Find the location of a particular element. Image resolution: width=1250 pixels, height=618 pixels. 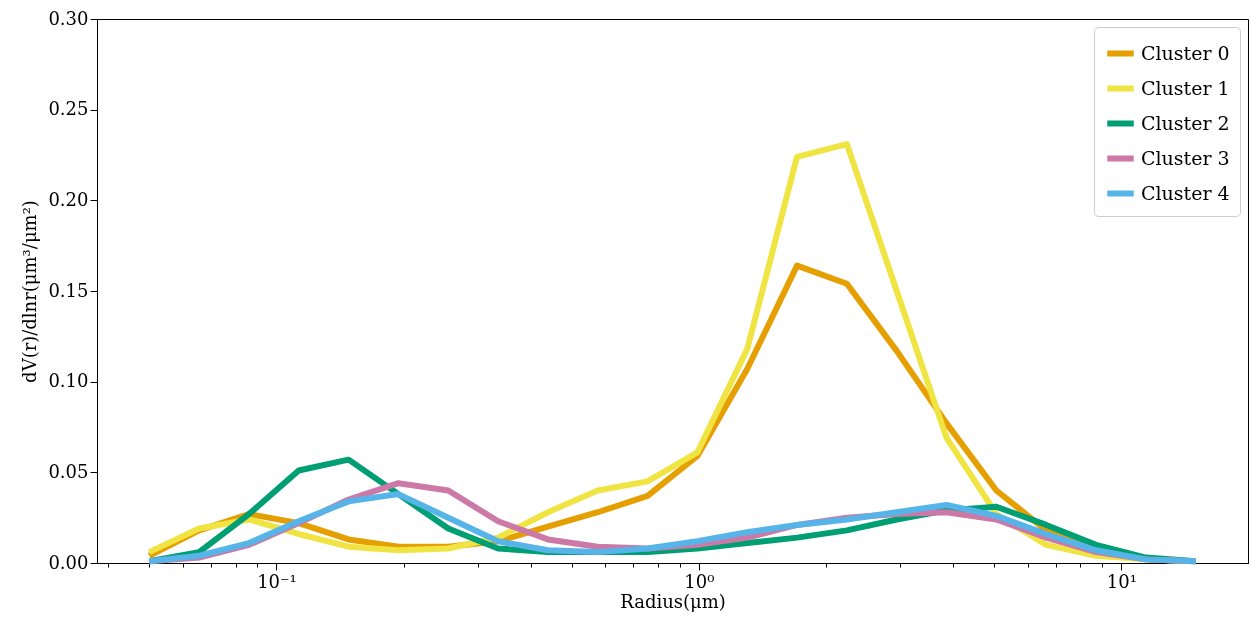

legend-label: Cluster 1 is located at coordinates (1185, 87).